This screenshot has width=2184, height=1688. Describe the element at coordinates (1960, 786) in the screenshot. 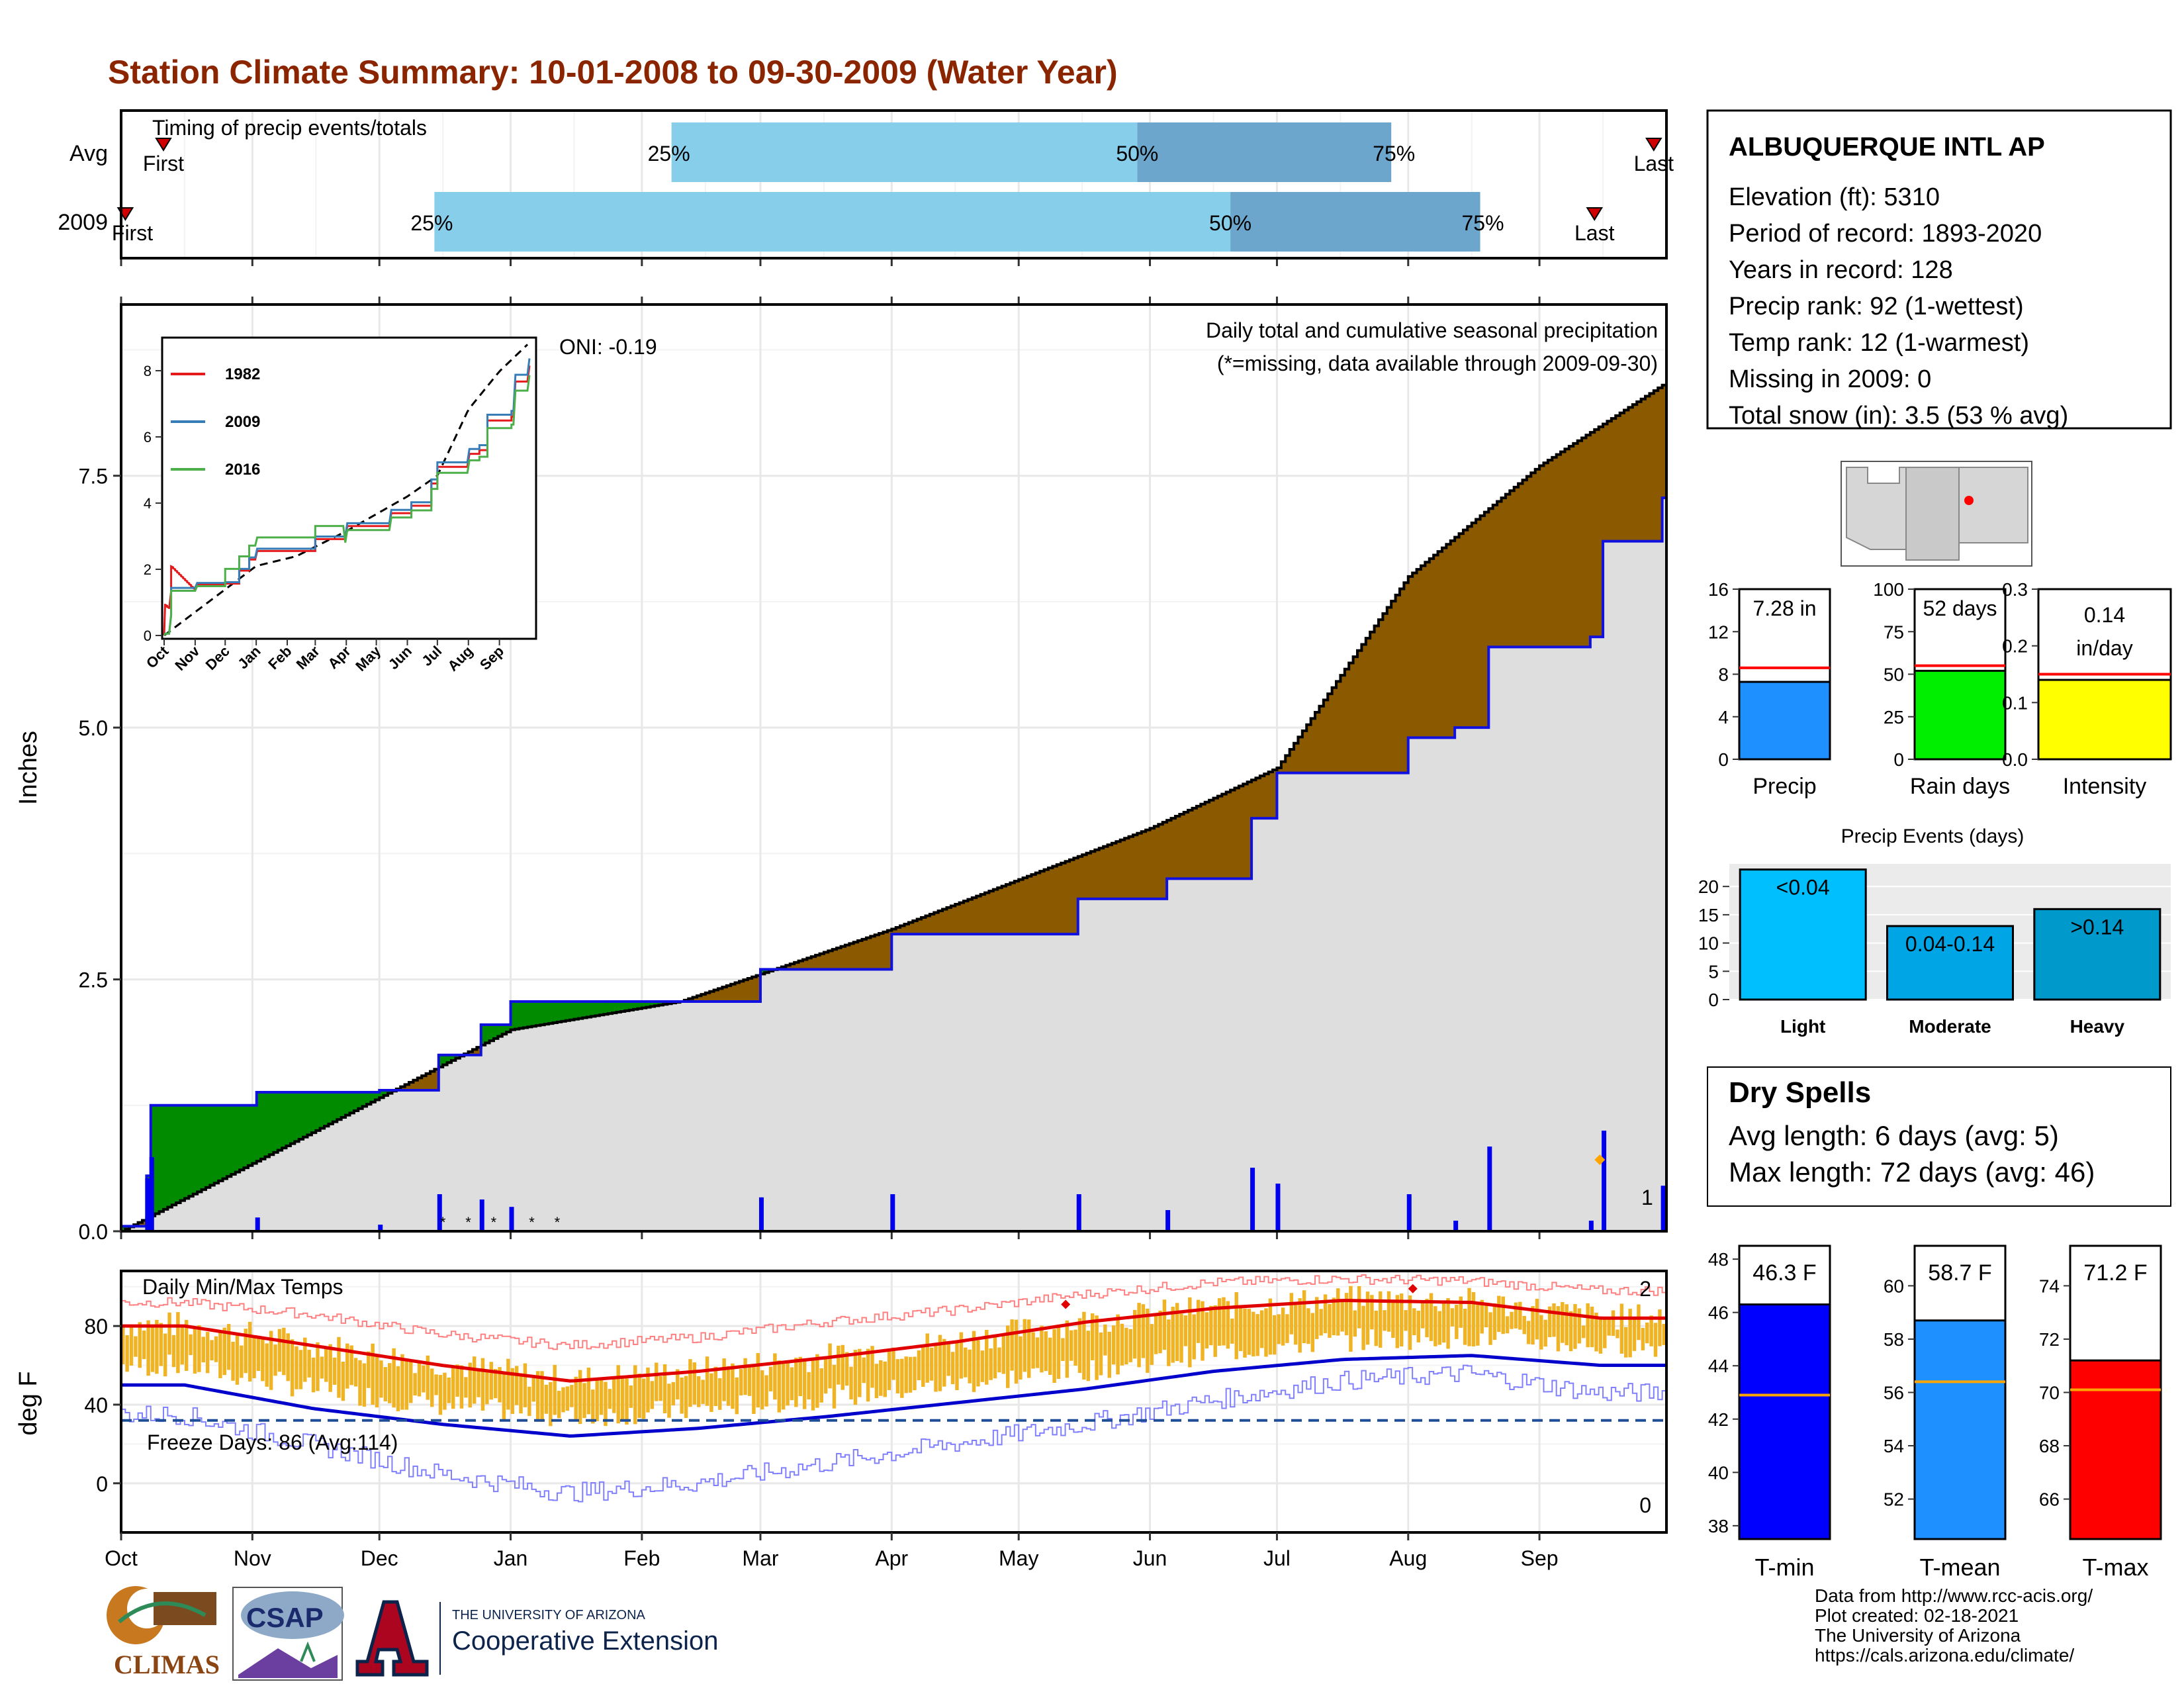

I see `mini-bar-label: Rain days` at that location.